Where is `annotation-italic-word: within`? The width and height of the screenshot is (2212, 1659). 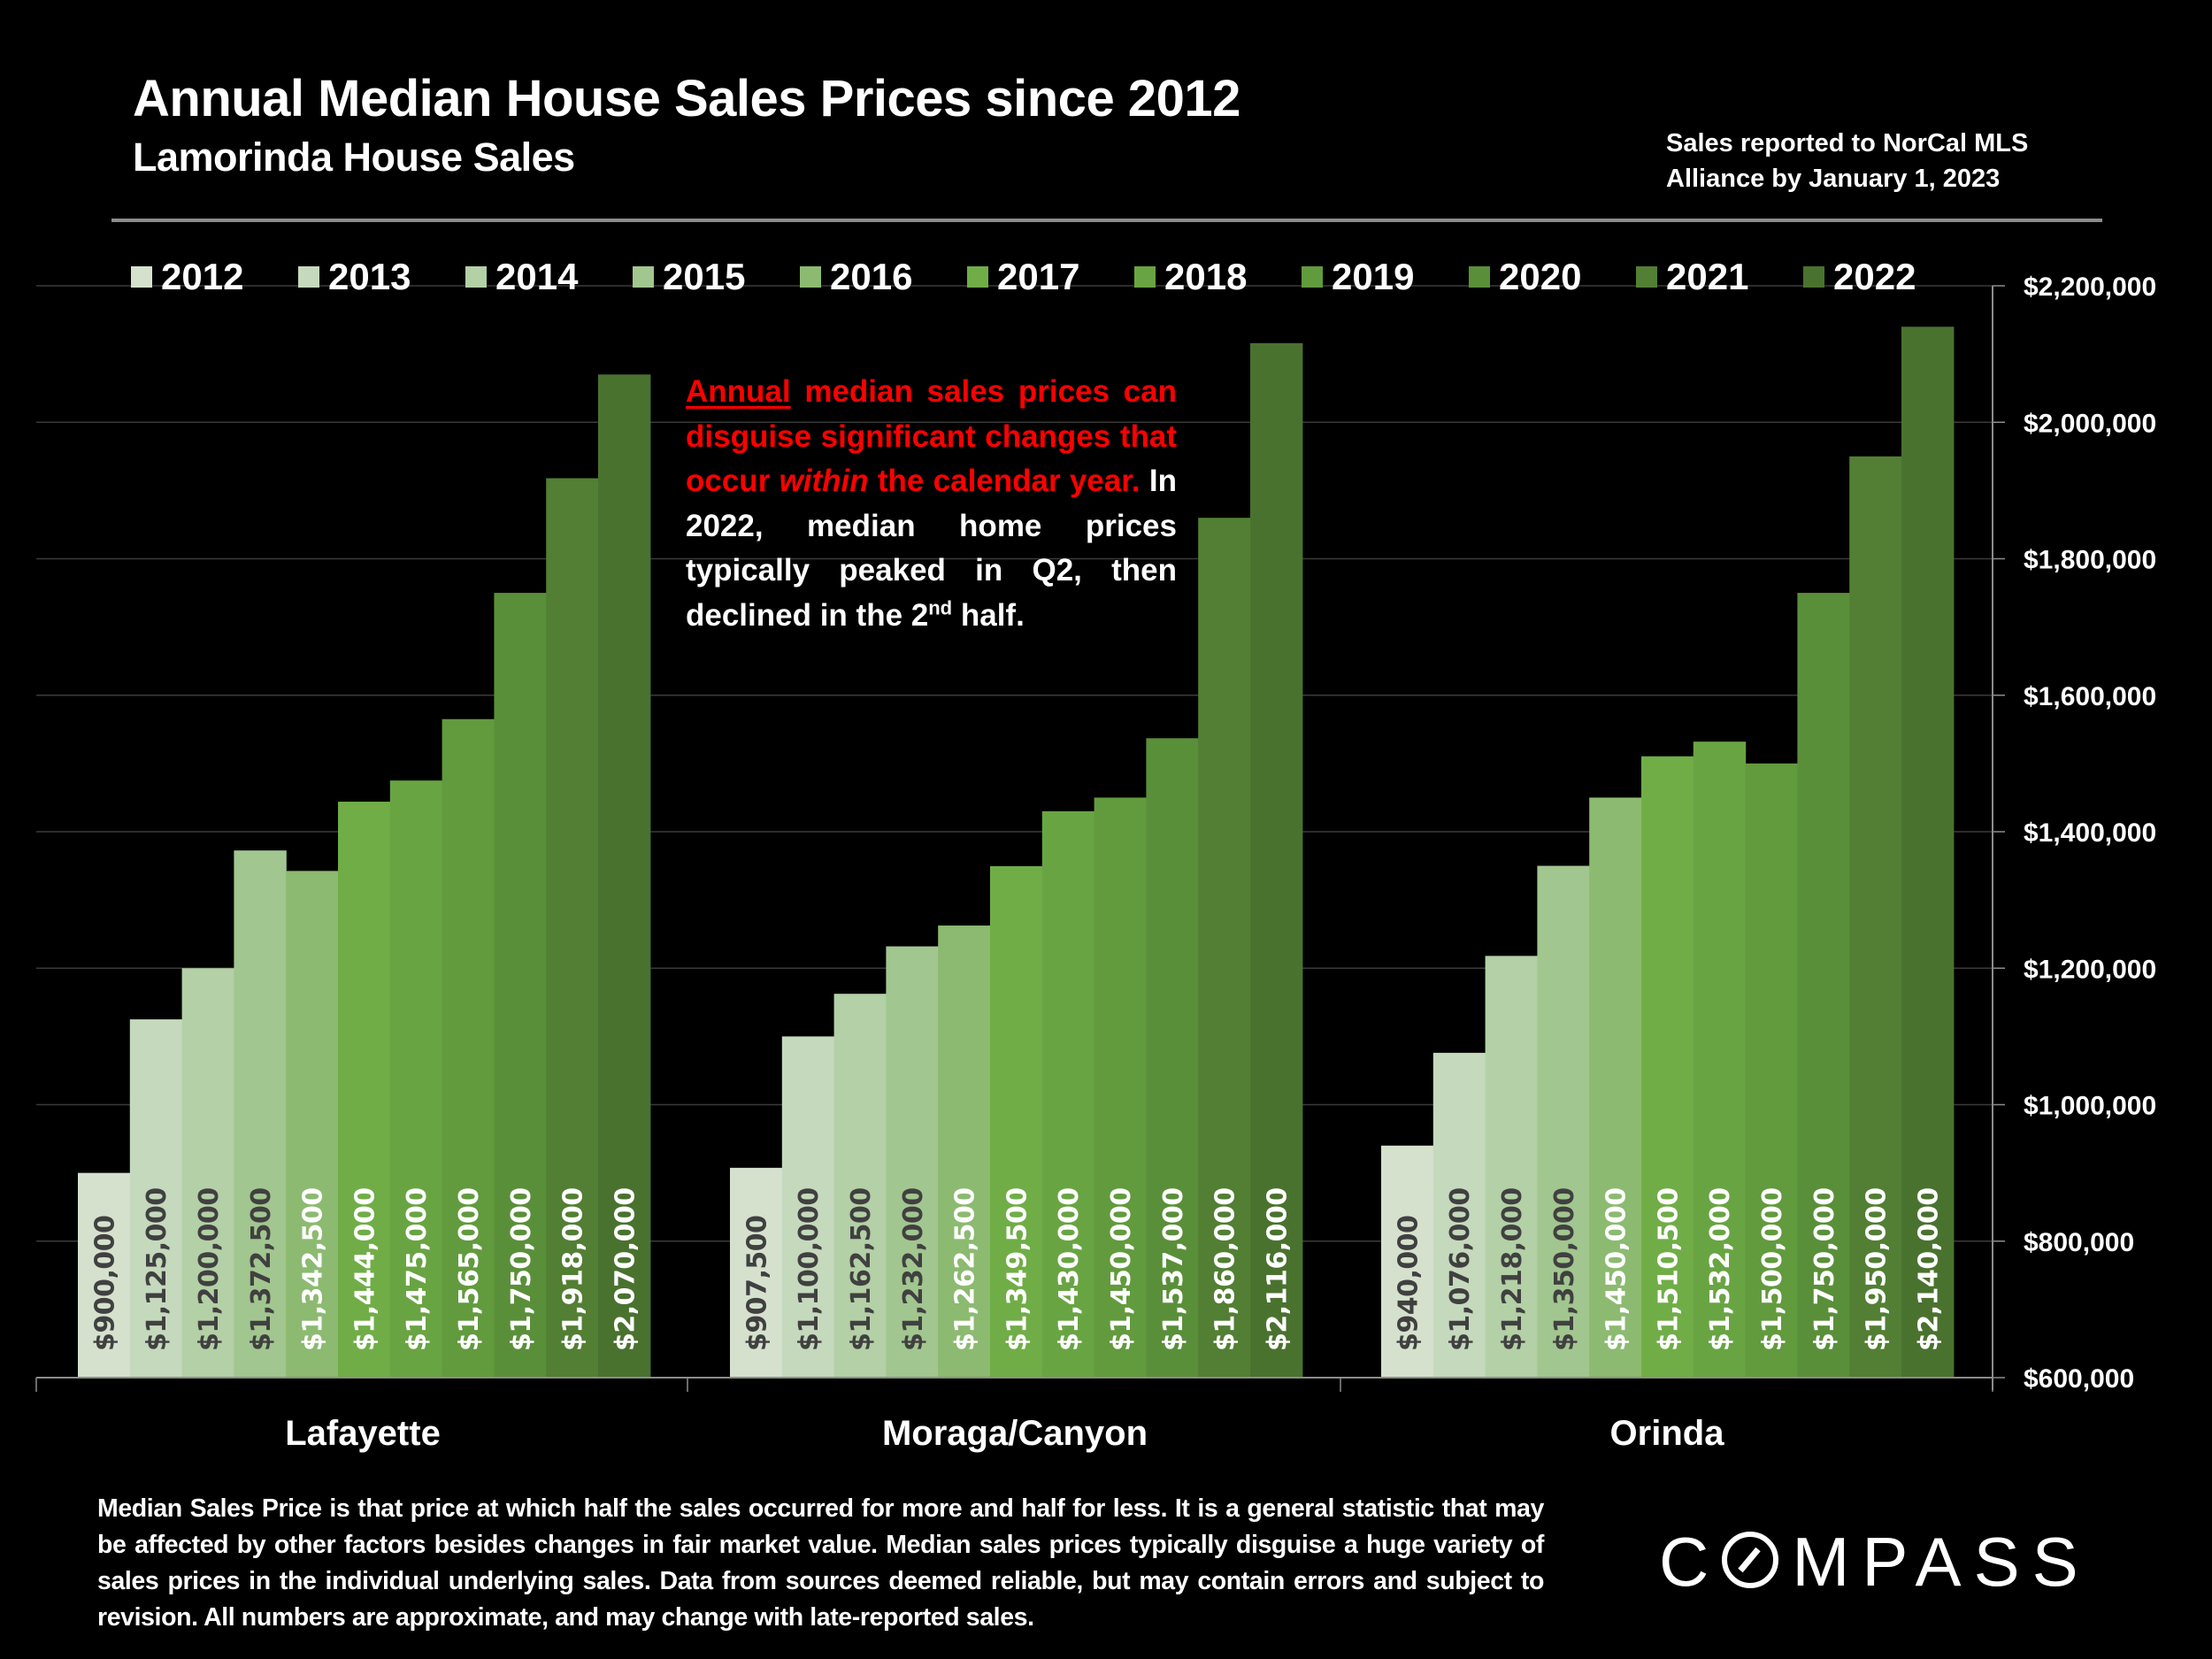
annotation-italic-word: within is located at coordinates (824, 481).